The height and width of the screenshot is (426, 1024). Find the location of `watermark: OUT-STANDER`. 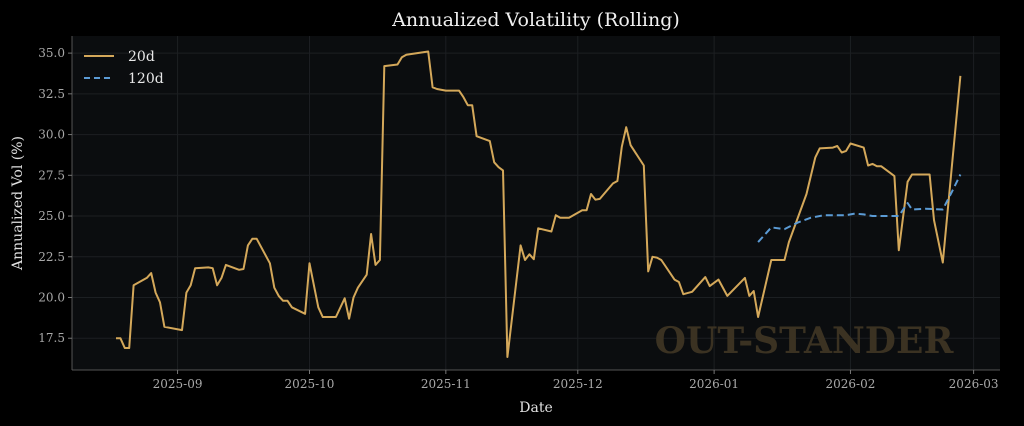

watermark: OUT-STANDER is located at coordinates (805, 341).